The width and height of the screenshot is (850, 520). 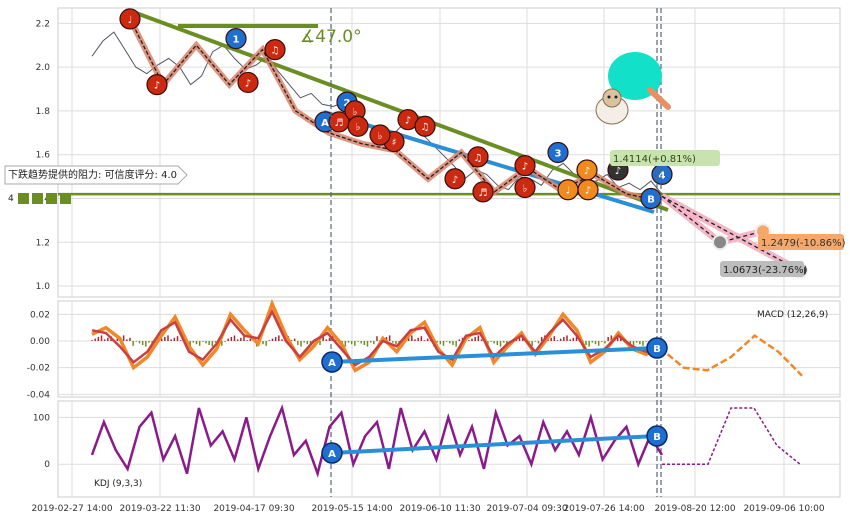 What do you see at coordinates (43, 287) in the screenshot?
I see `ytick-price-0: 1.0` at bounding box center [43, 287].